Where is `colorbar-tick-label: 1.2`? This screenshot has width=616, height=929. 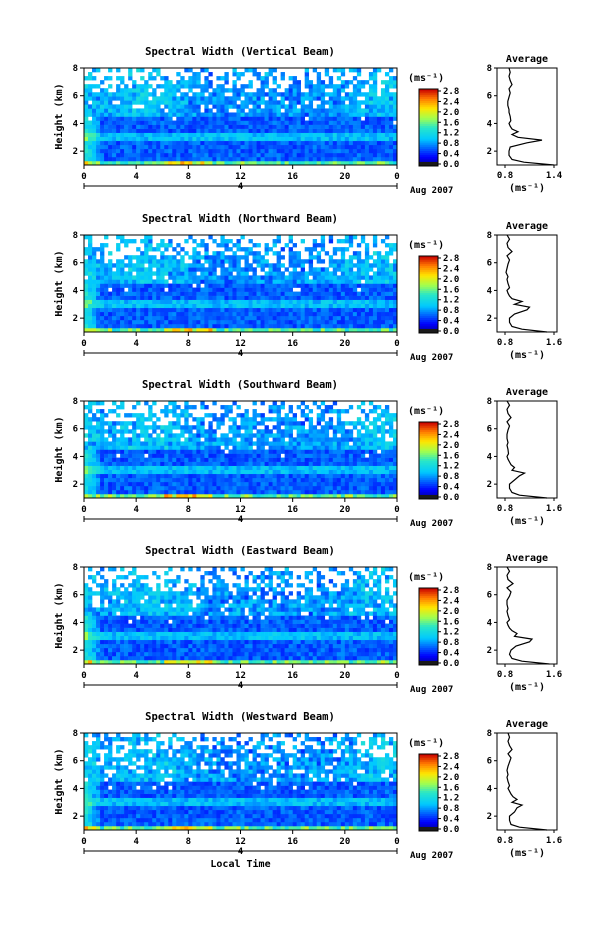
colorbar-tick-label: 1.2 is located at coordinates (451, 134).